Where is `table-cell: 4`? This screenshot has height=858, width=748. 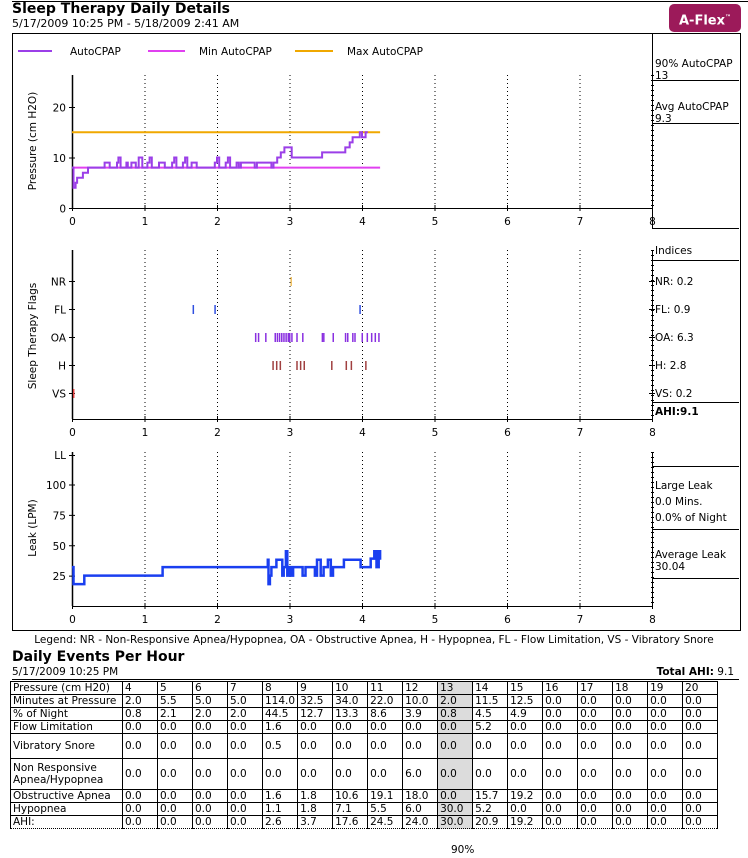 table-cell: 4 is located at coordinates (140, 688).